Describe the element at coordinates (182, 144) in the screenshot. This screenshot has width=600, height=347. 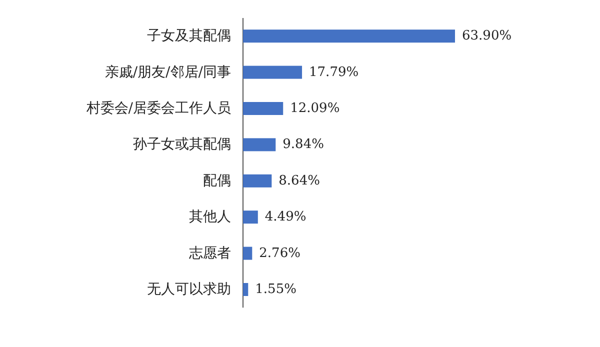
I see `y-tick-label: 孙子女或其配偶` at that location.